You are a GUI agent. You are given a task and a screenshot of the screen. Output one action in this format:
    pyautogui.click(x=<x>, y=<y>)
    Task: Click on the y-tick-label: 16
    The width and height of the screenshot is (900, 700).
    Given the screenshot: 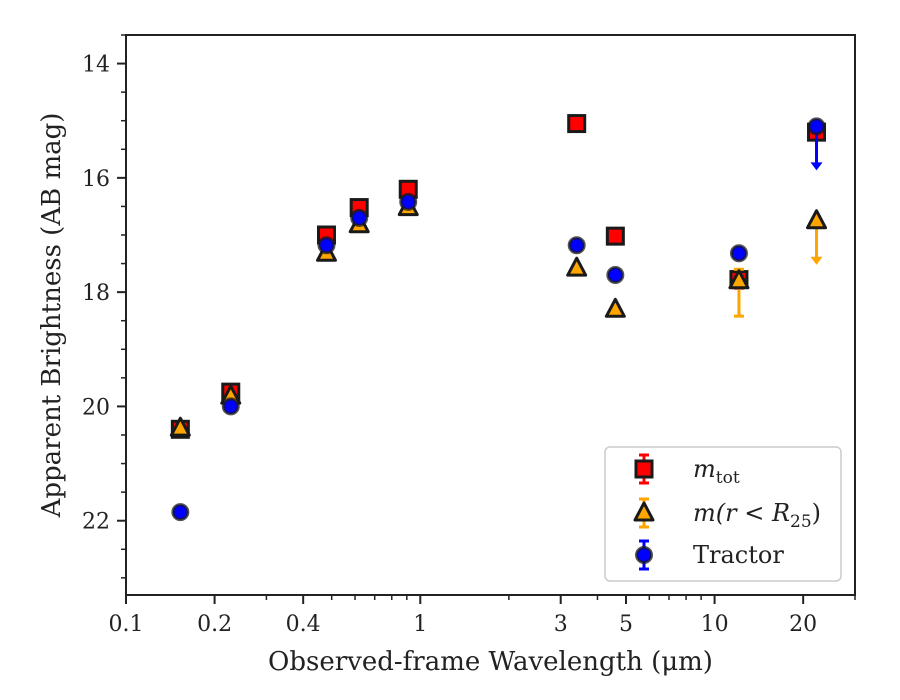 What is the action you would take?
    pyautogui.click(x=96, y=179)
    